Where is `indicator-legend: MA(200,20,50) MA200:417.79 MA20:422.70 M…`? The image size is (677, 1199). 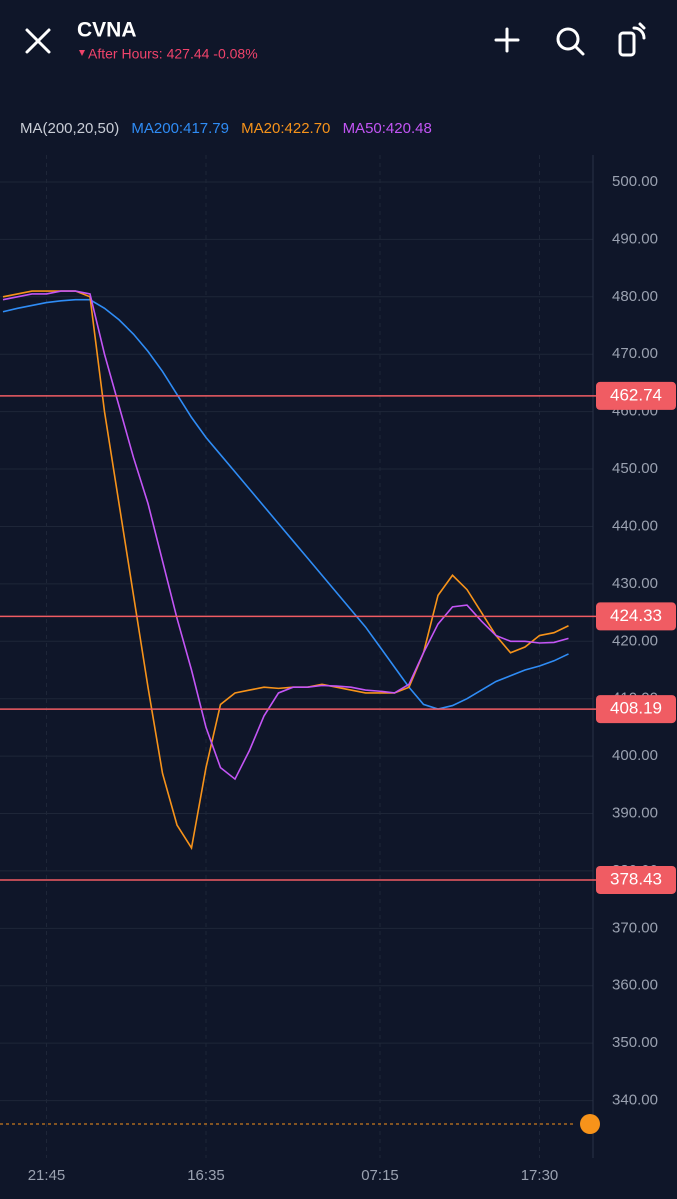
indicator-legend: MA(200,20,50) MA200:417.79 MA20:422.70 M… is located at coordinates (226, 128).